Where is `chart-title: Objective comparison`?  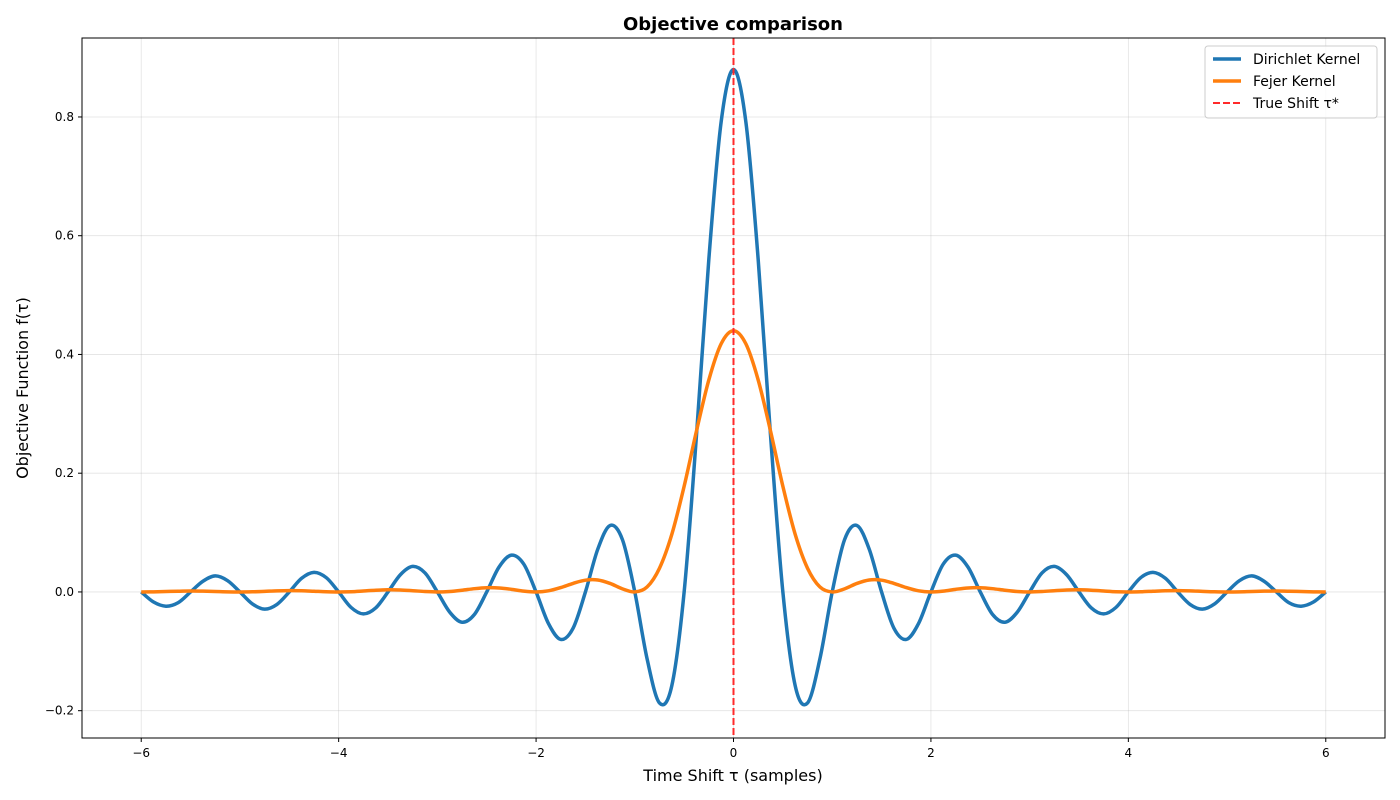 chart-title: Objective comparison is located at coordinates (733, 24).